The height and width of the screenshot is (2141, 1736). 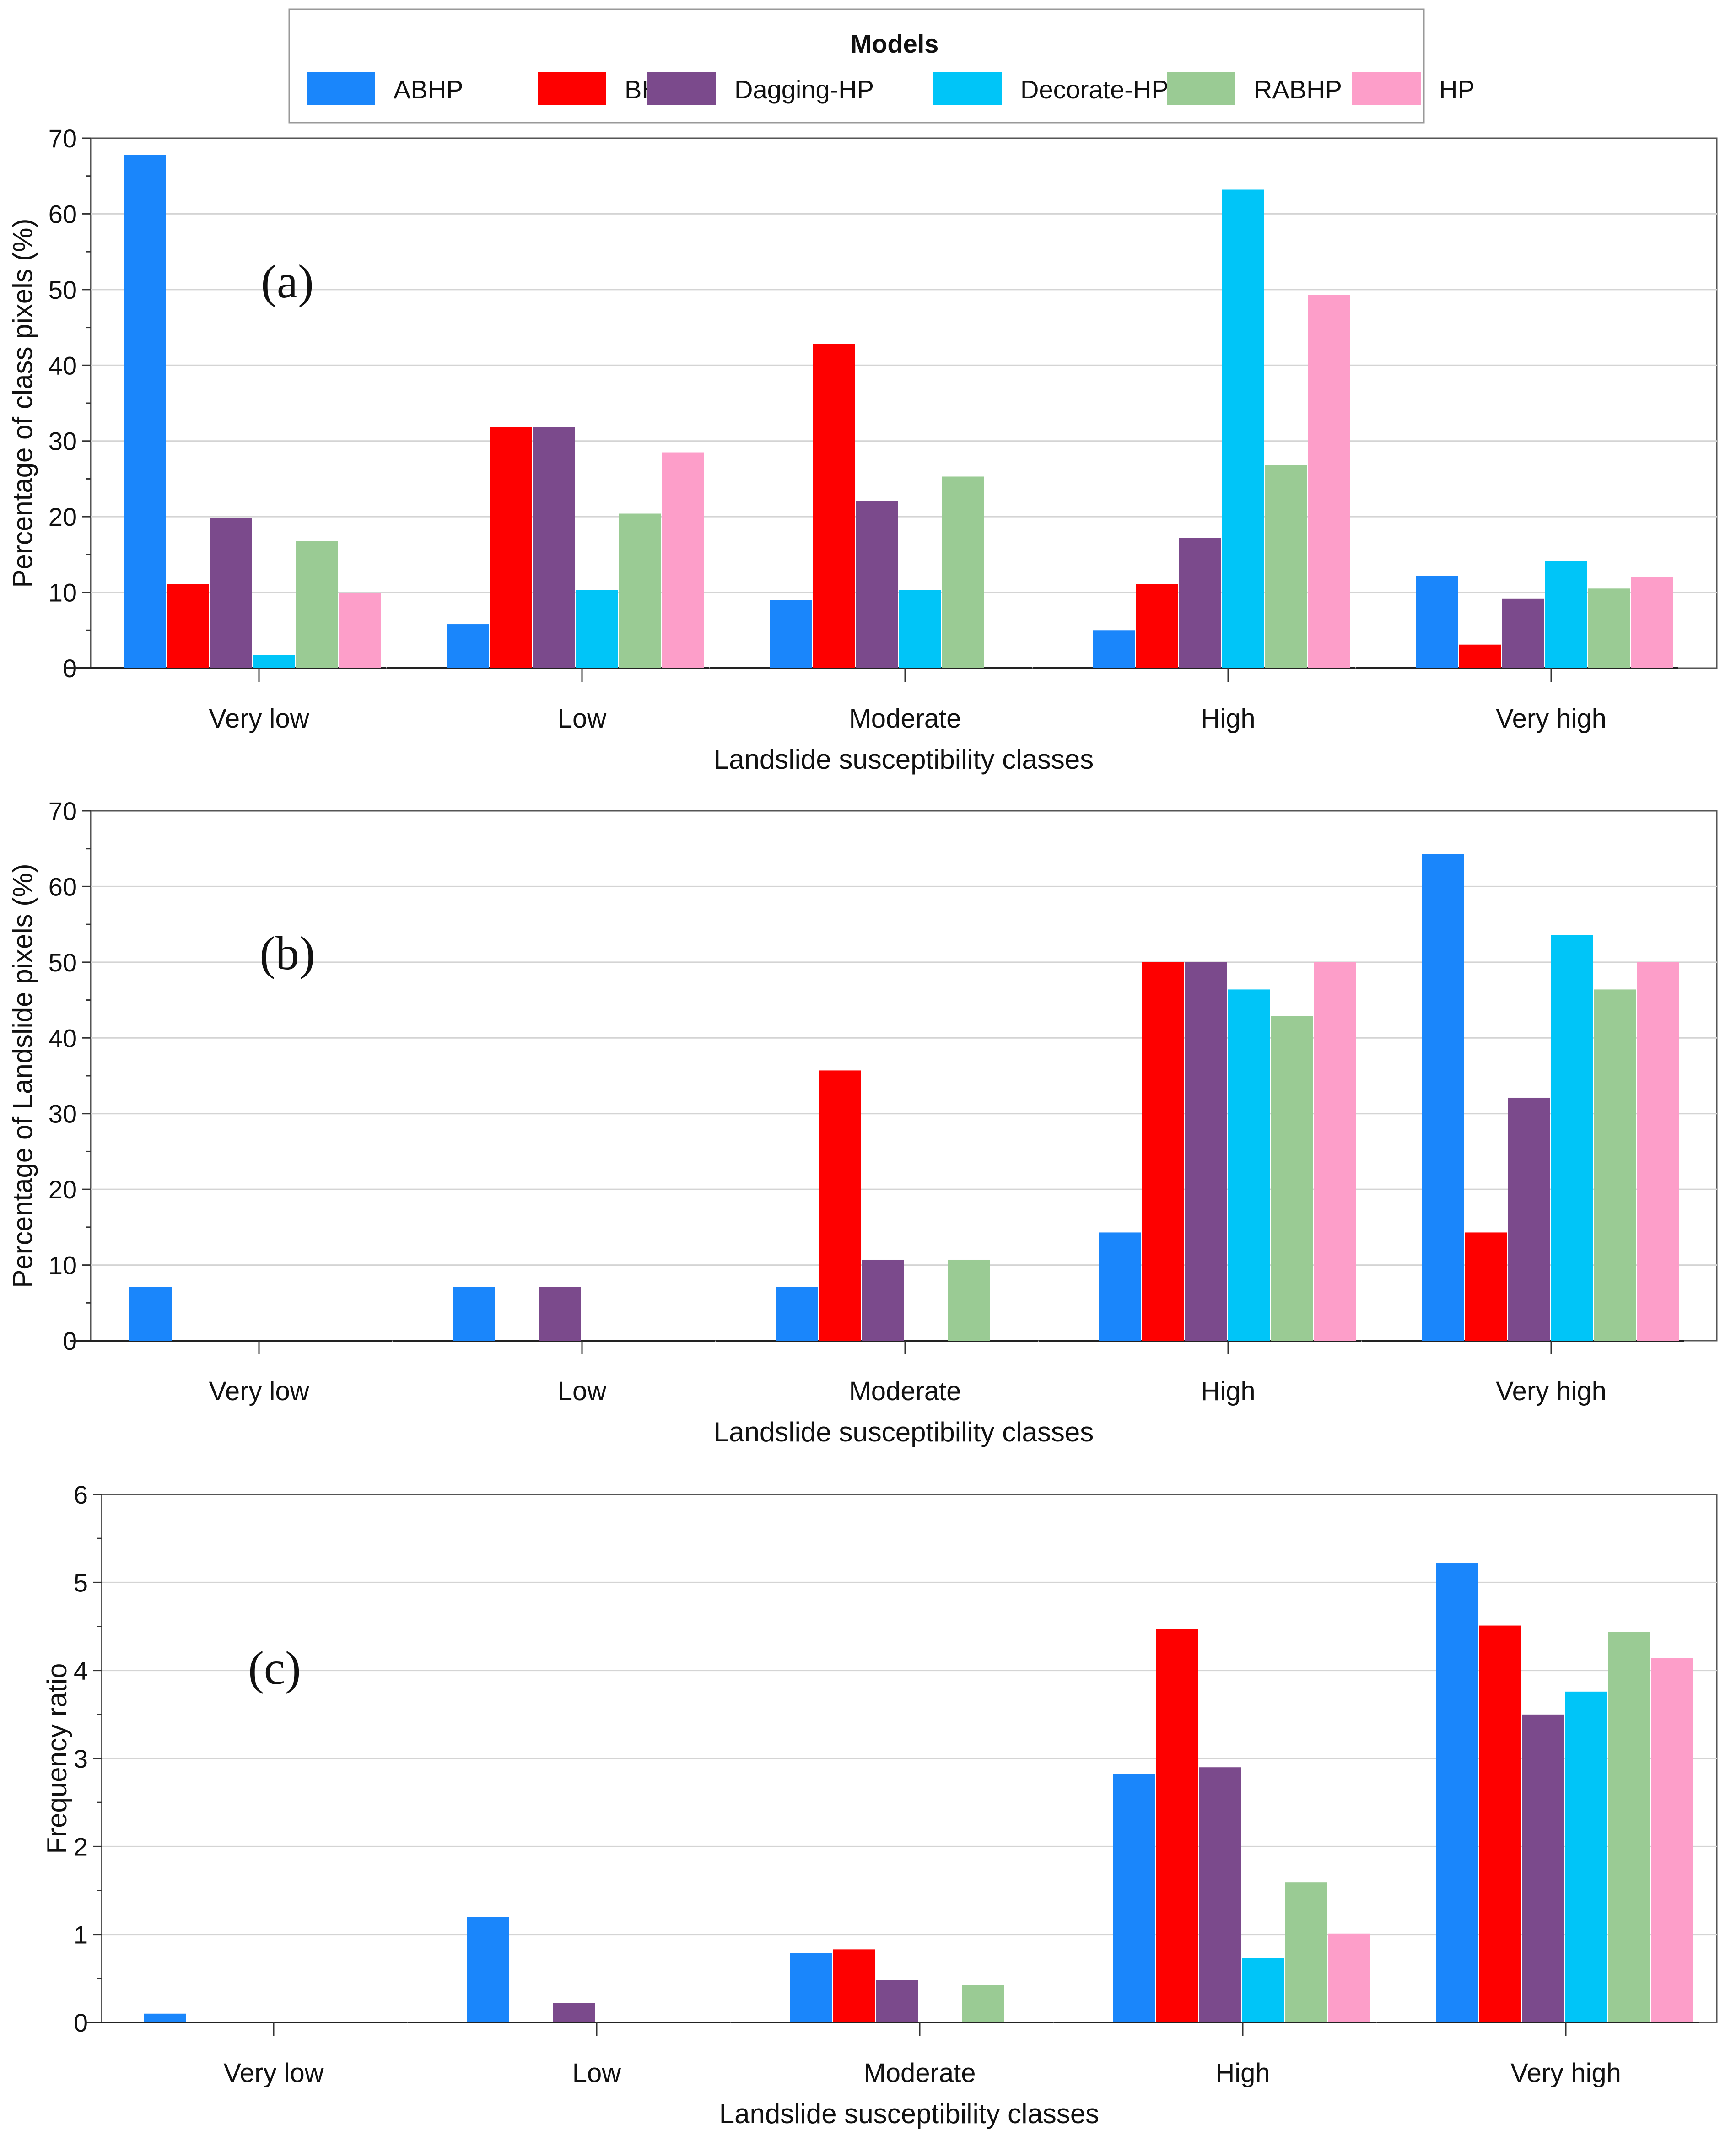 What do you see at coordinates (81, 1846) in the screenshot?
I see `y-tick-label: 2` at bounding box center [81, 1846].